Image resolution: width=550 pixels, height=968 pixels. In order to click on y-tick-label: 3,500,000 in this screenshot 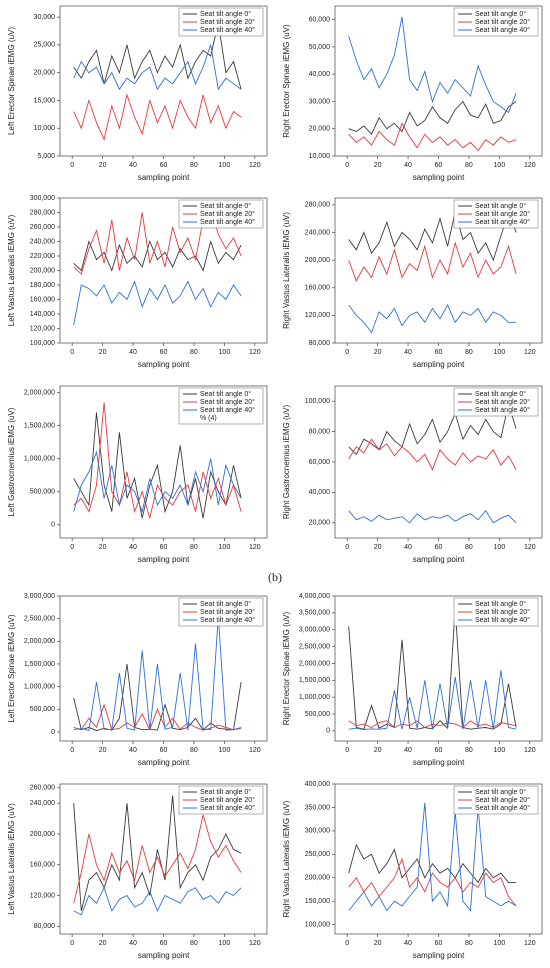, I will do `click(314, 613)`.